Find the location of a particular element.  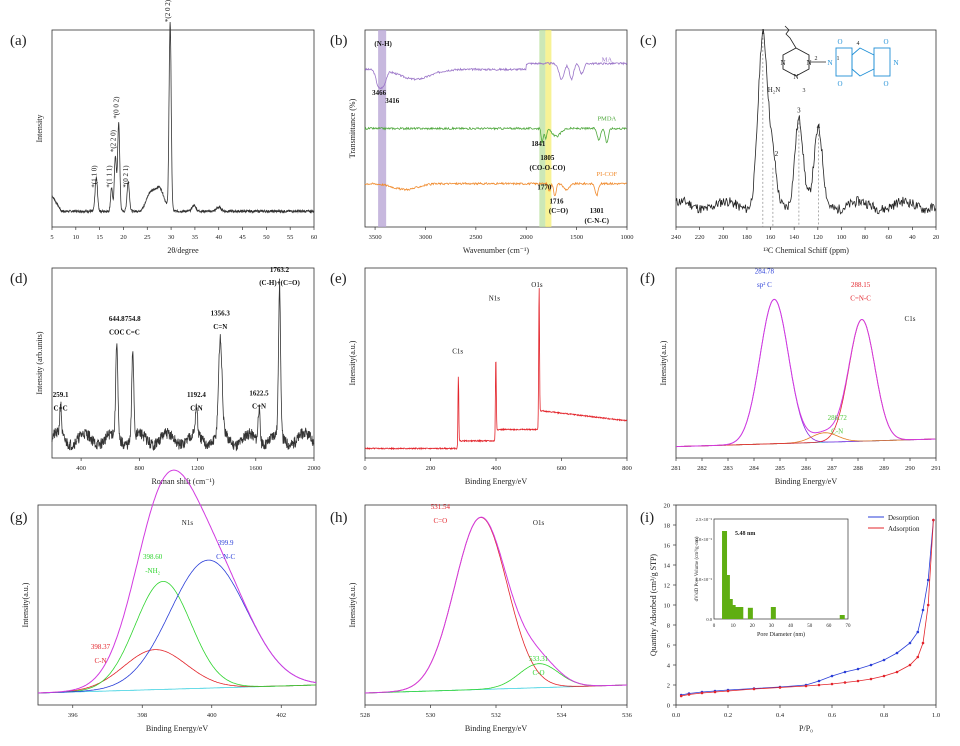

x-tick-label: 160 is located at coordinates (771, 237).